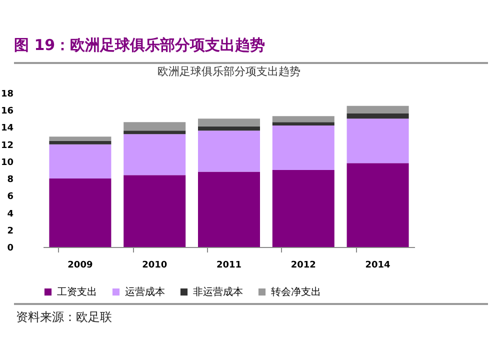 This screenshot has height=362, width=500. What do you see at coordinates (229, 71) in the screenshot?
I see `chart-subtitle: 欧洲足球俱乐部分项支出趋势` at bounding box center [229, 71].